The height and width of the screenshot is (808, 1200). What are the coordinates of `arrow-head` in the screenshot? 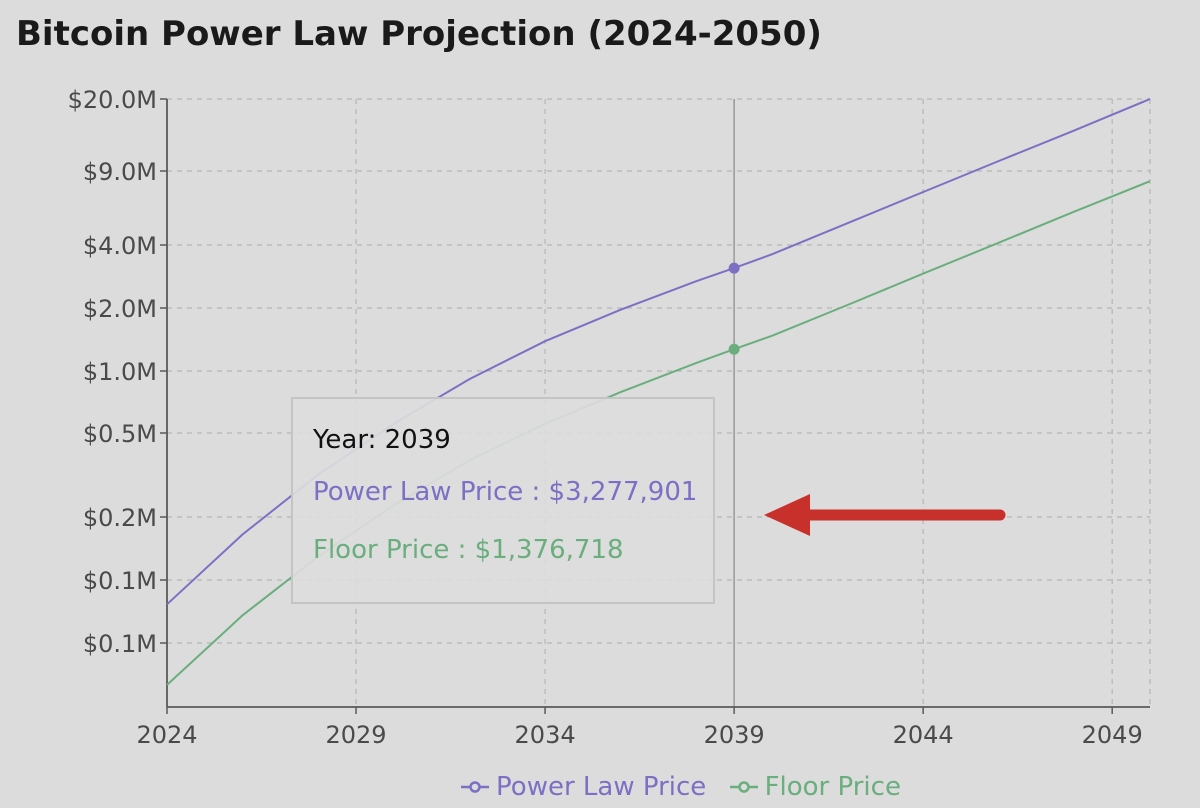 It's located at (787, 515).